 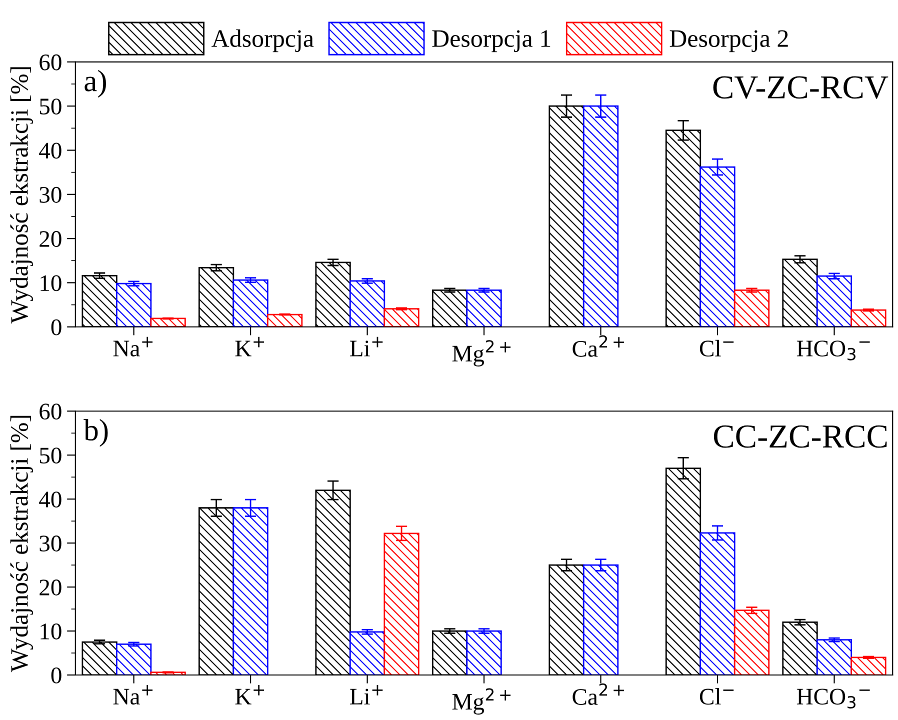 I want to click on annotation: b), so click(x=96, y=433).